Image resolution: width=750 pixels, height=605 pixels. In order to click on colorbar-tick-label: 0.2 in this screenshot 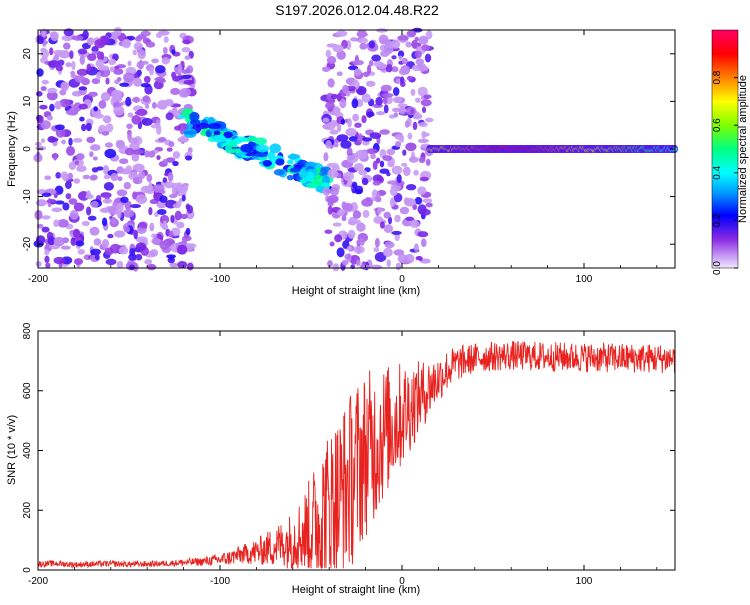, I will do `click(717, 220)`.